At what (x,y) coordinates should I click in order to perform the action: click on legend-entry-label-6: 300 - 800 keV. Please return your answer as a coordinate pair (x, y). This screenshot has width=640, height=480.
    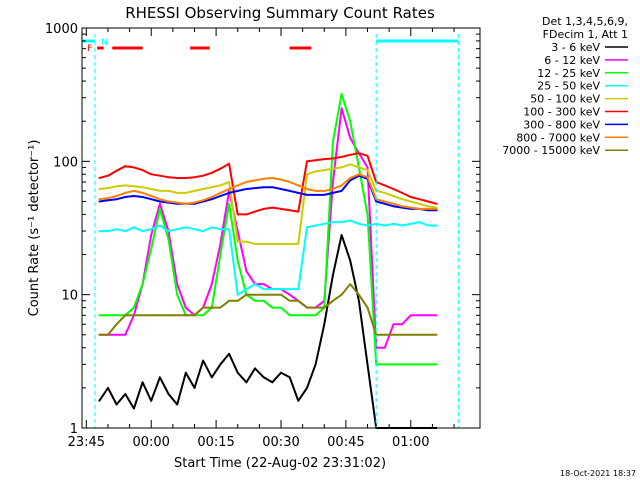
    Looking at the image, I should click on (561, 124).